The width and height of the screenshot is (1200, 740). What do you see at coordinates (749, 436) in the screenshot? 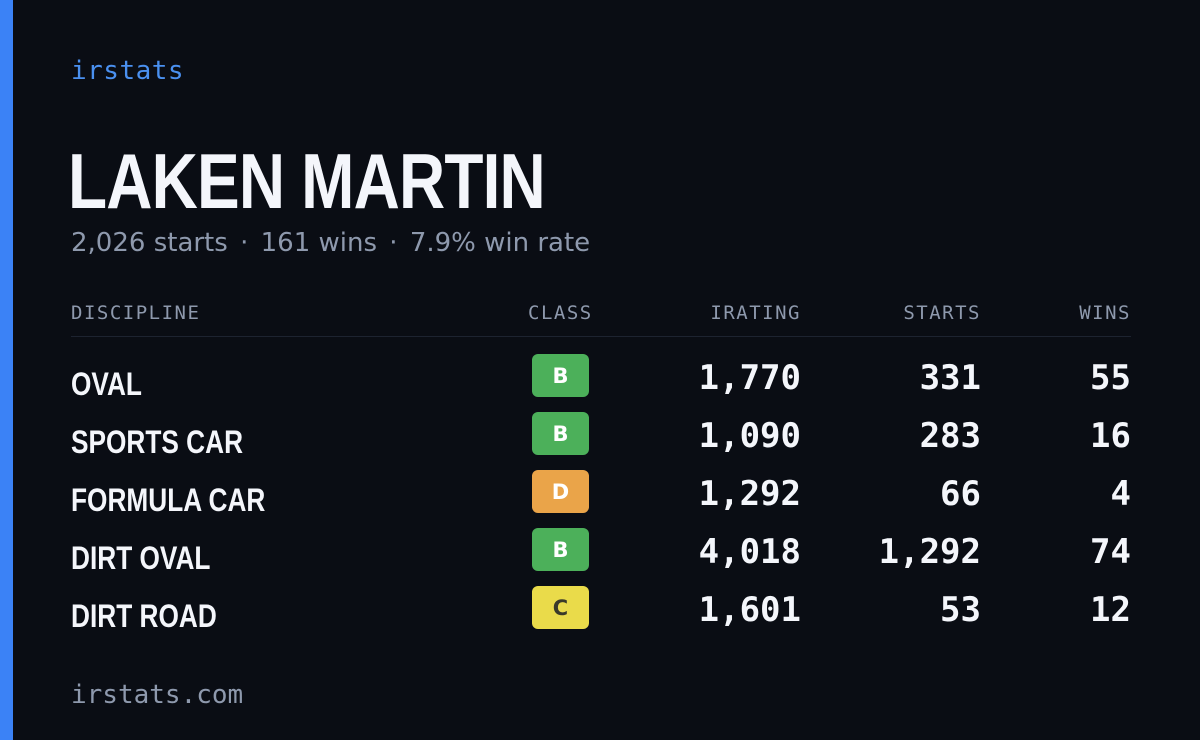
I see `irating-value: 1,090` at bounding box center [749, 436].